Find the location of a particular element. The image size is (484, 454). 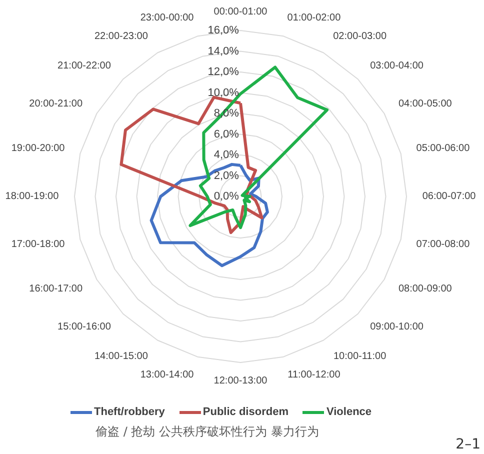

legend-label: Violence is located at coordinates (349, 412).